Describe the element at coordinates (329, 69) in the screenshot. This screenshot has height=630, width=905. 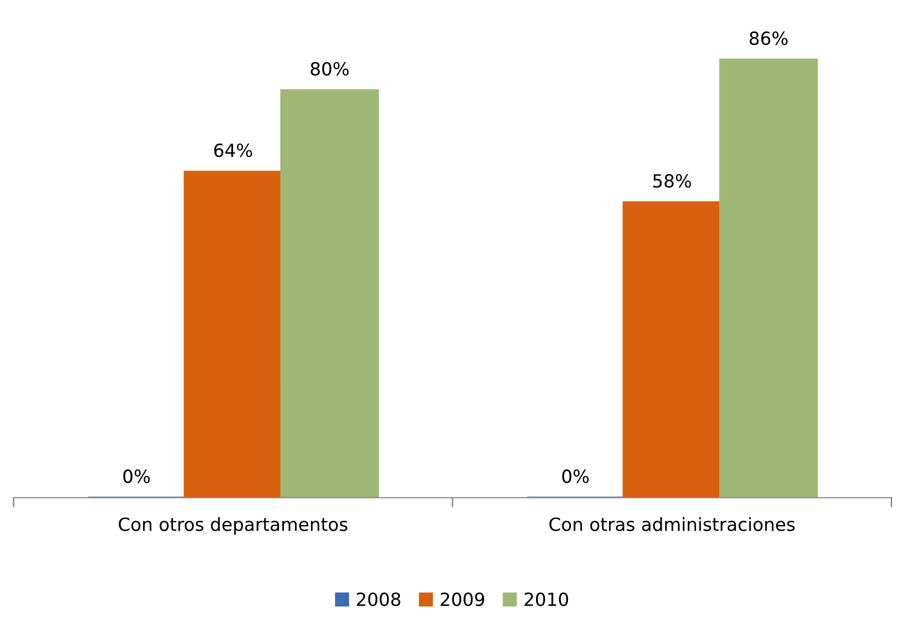
I see `data-label: 80%` at that location.